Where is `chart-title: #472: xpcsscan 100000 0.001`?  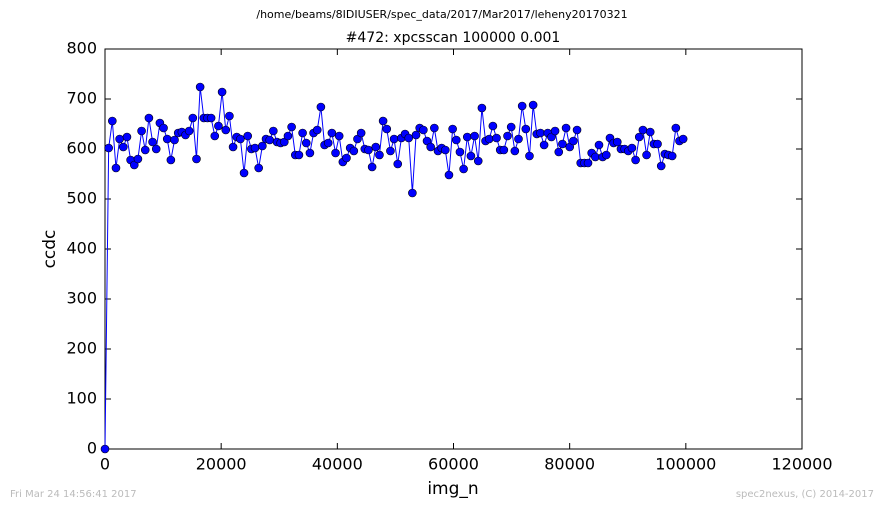
chart-title: #472: xpcsscan 100000 0.001 is located at coordinates (453, 38).